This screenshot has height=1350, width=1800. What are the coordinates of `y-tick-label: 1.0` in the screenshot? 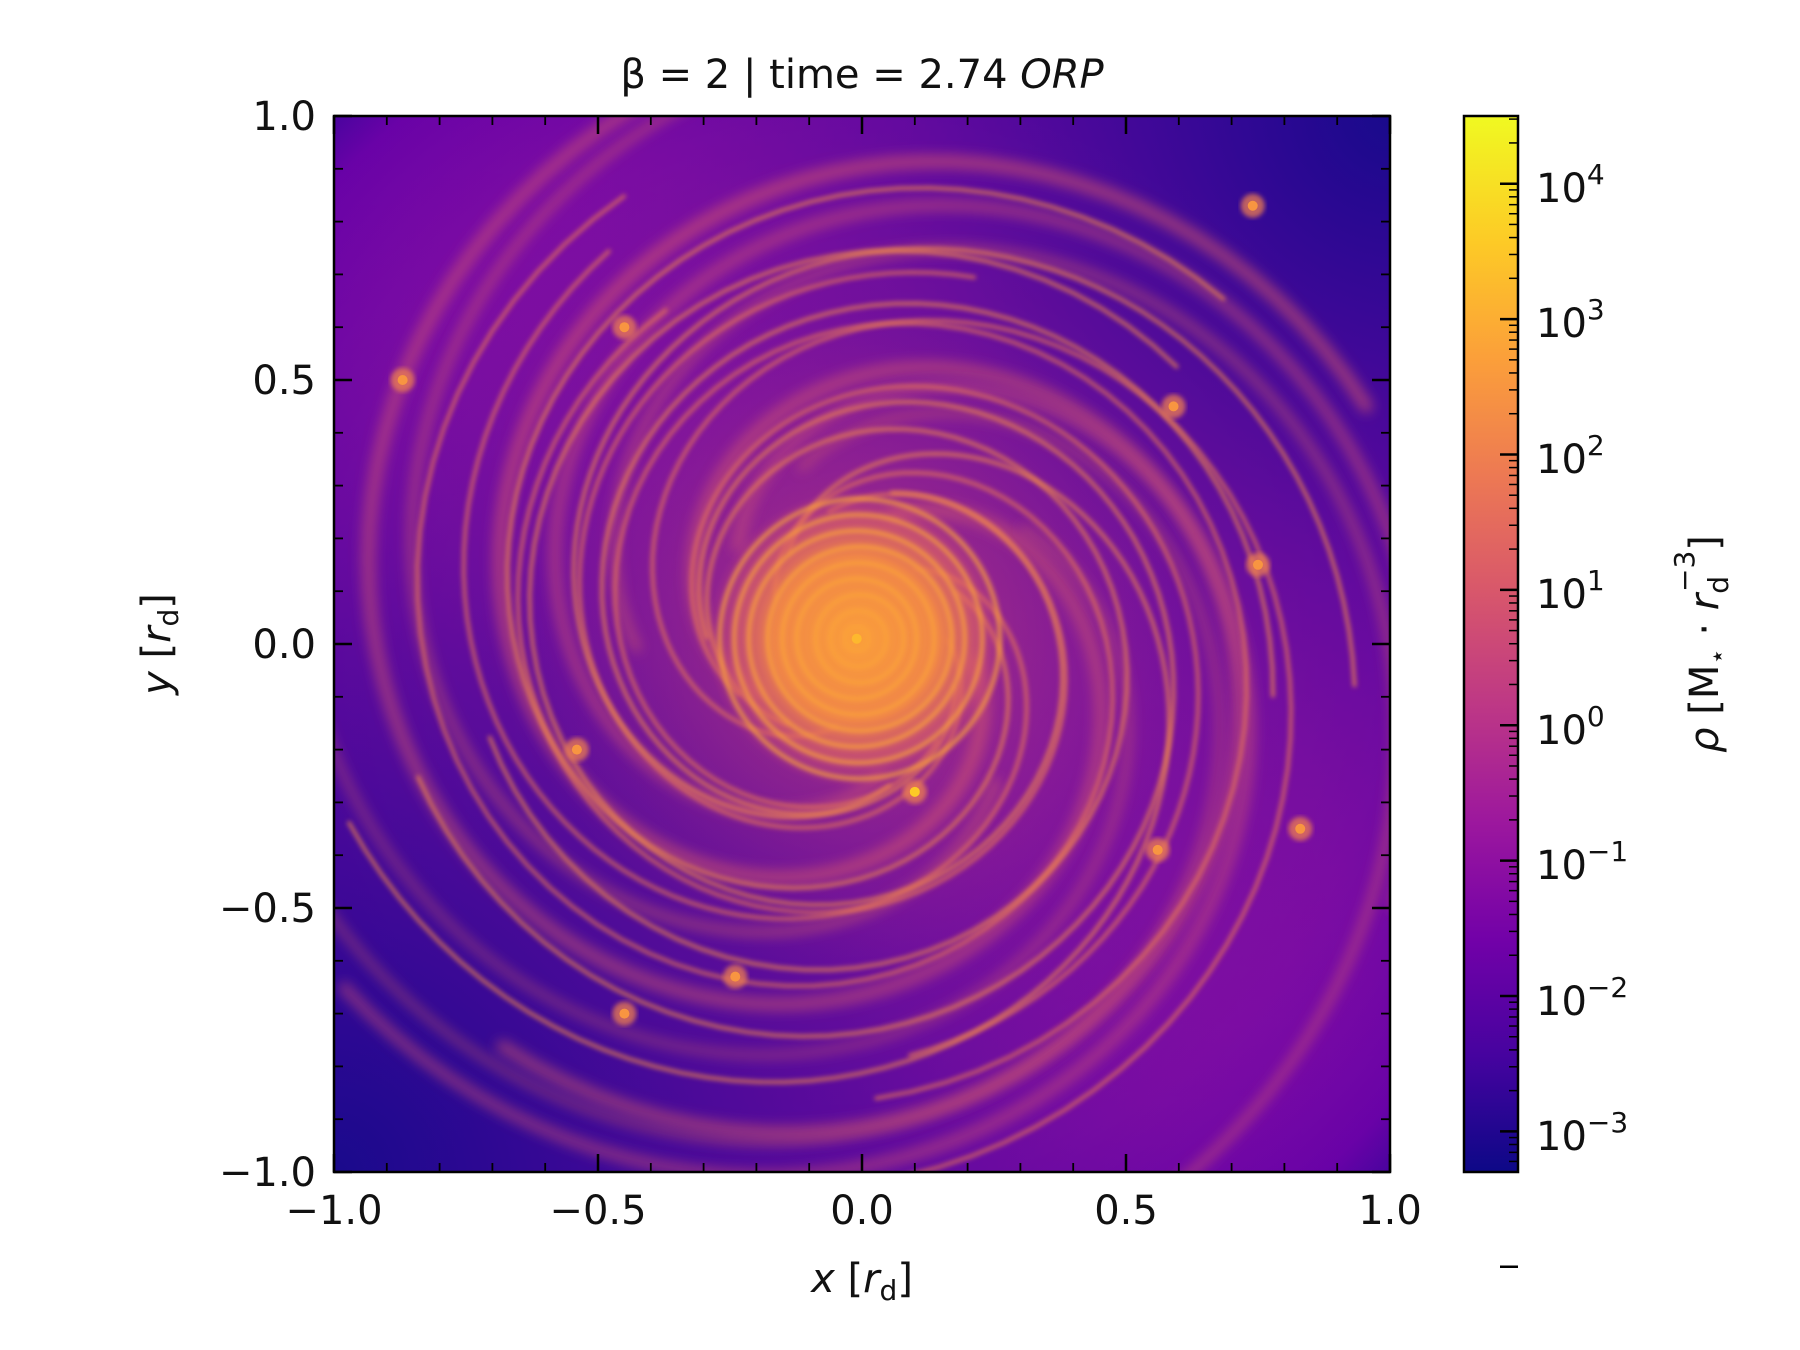 It's located at (284, 117).